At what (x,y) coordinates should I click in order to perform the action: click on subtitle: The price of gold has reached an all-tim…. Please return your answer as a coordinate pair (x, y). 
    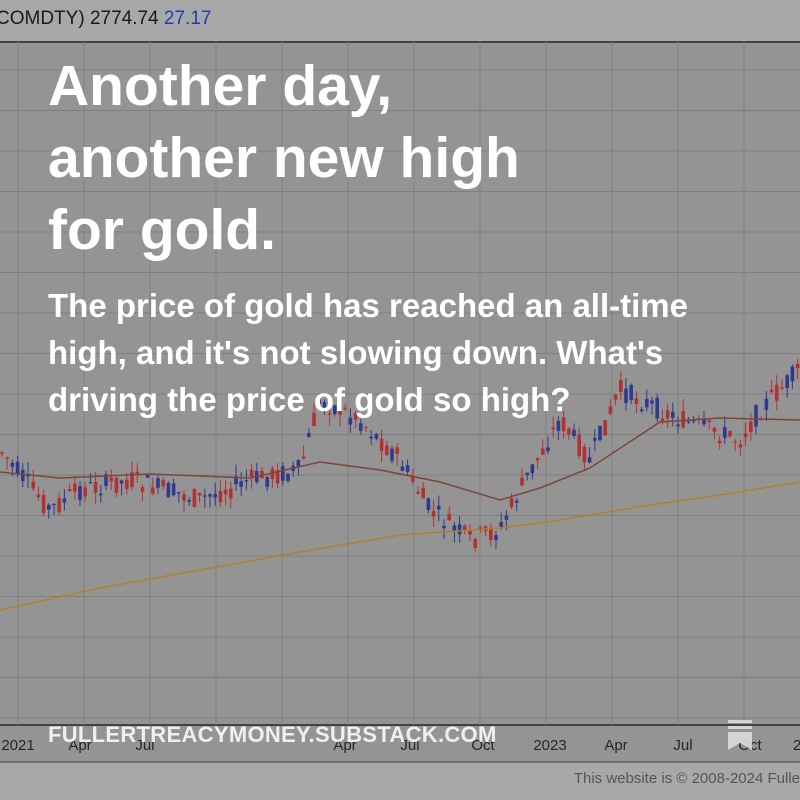
    Looking at the image, I should click on (368, 352).